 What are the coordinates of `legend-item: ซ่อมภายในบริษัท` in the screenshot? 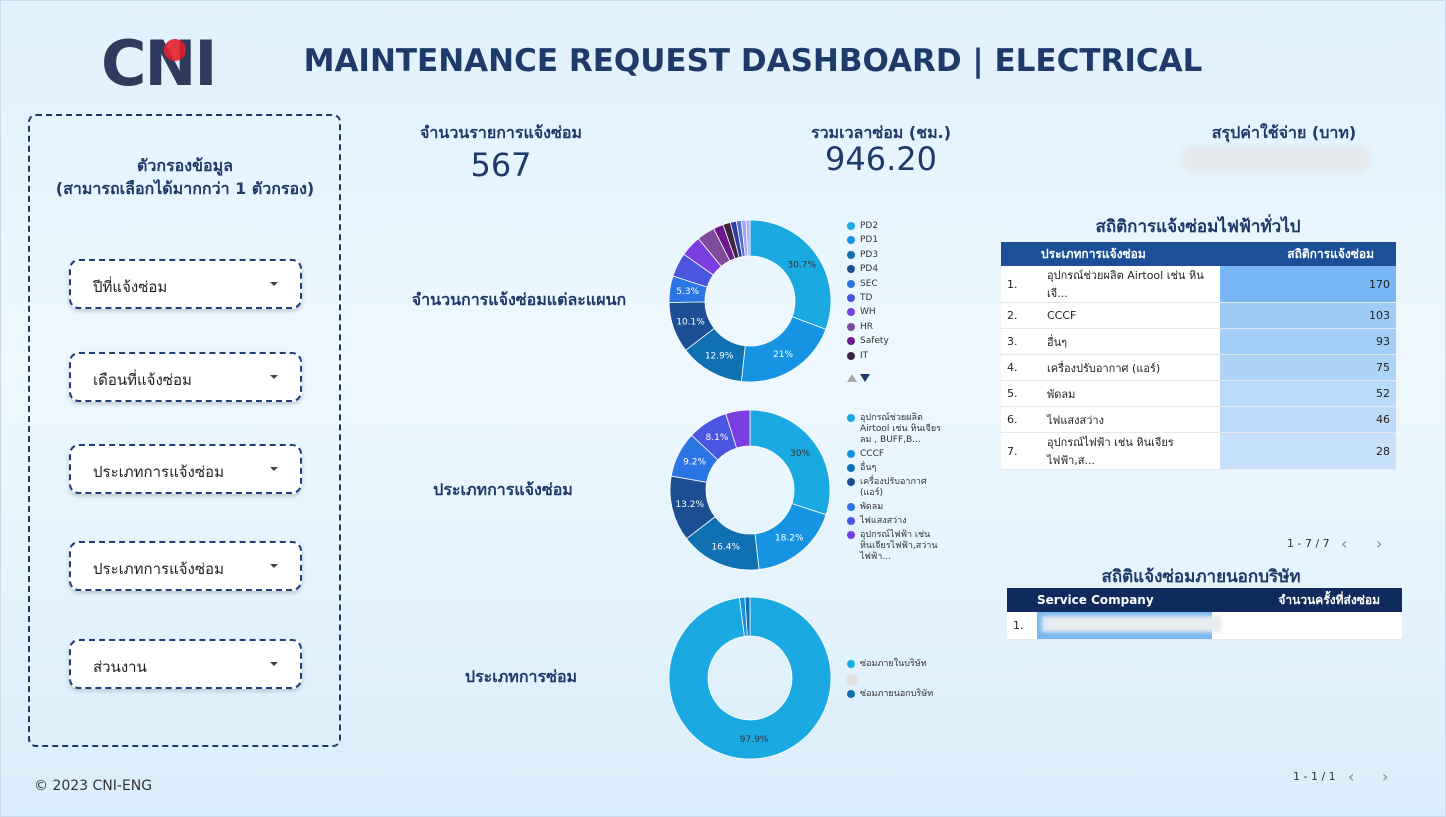 It's located at (894, 664).